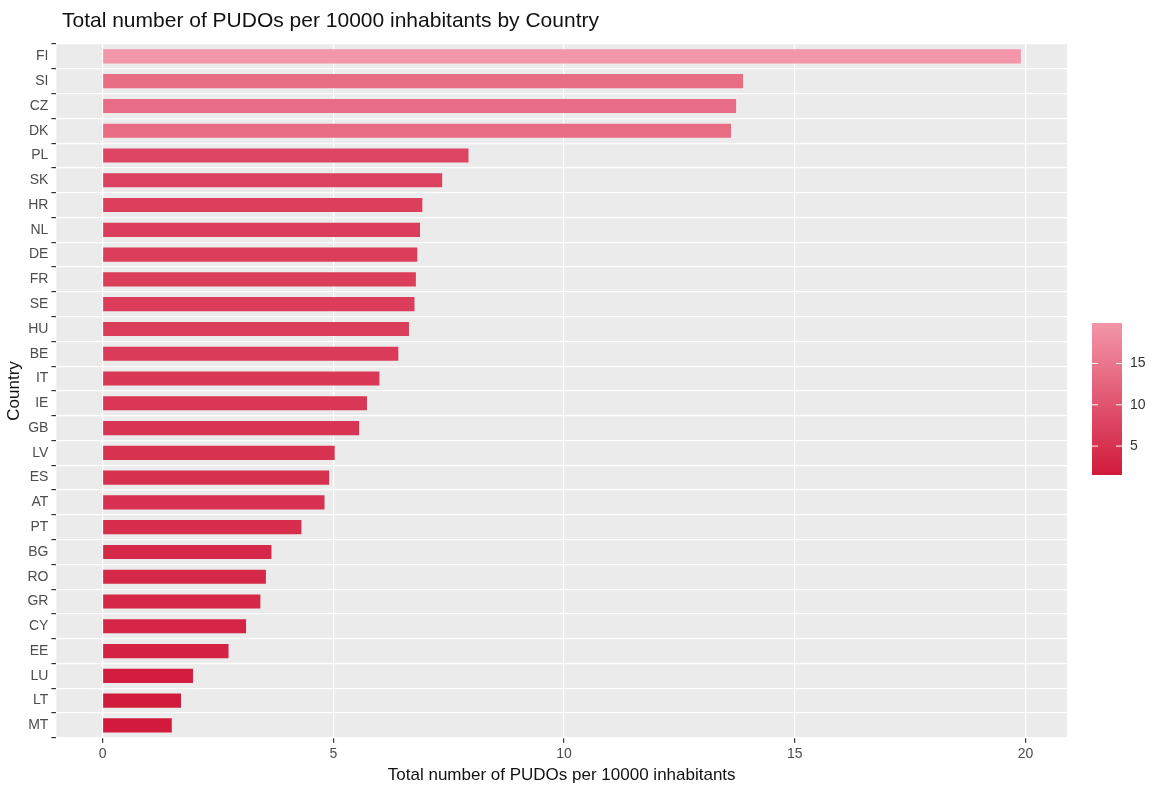  What do you see at coordinates (794, 753) in the screenshot?
I see `x-tick-label: 15` at bounding box center [794, 753].